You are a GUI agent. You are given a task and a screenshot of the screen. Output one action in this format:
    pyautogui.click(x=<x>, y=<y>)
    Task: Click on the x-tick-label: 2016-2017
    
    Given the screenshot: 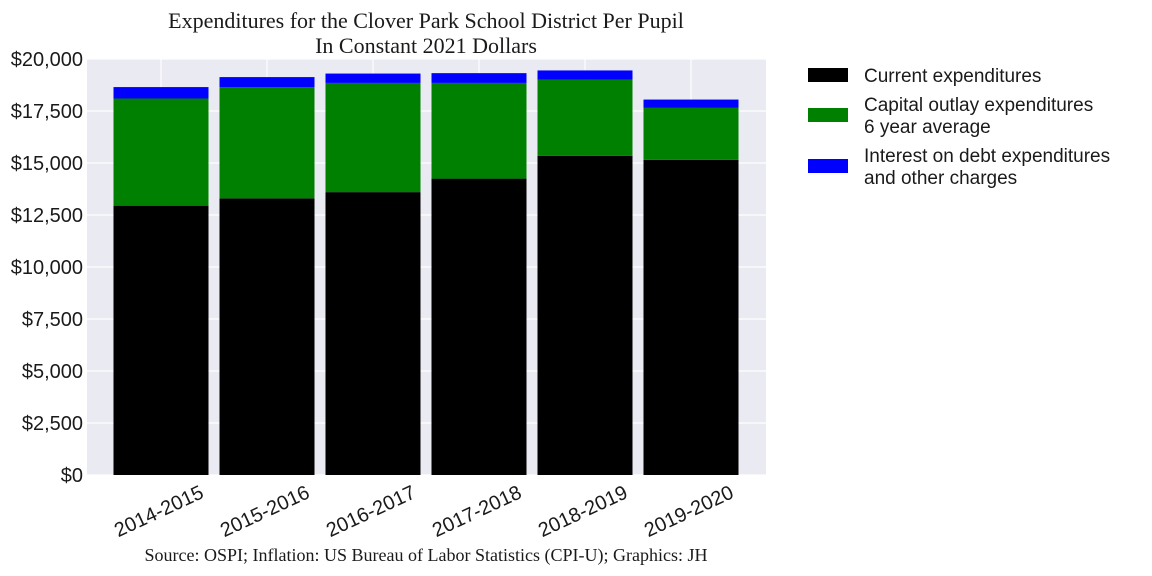 What is the action you would take?
    pyautogui.click(x=371, y=512)
    